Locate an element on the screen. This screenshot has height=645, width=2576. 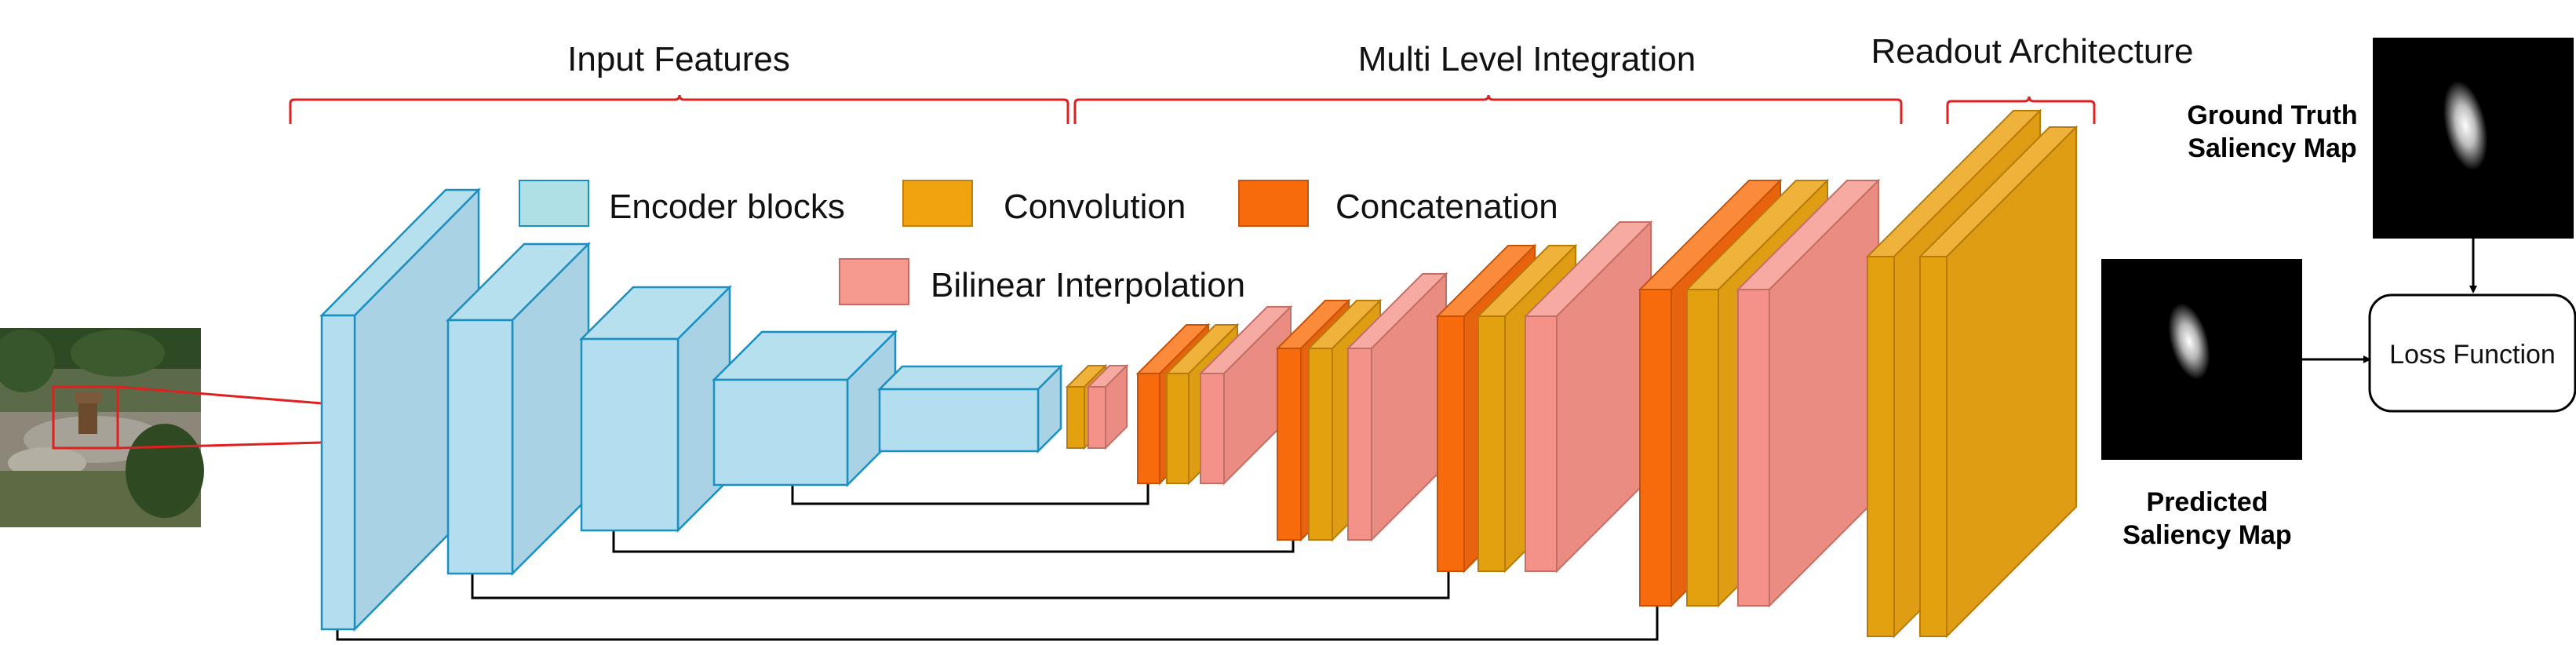
input-features-bracket is located at coordinates (679, 109).